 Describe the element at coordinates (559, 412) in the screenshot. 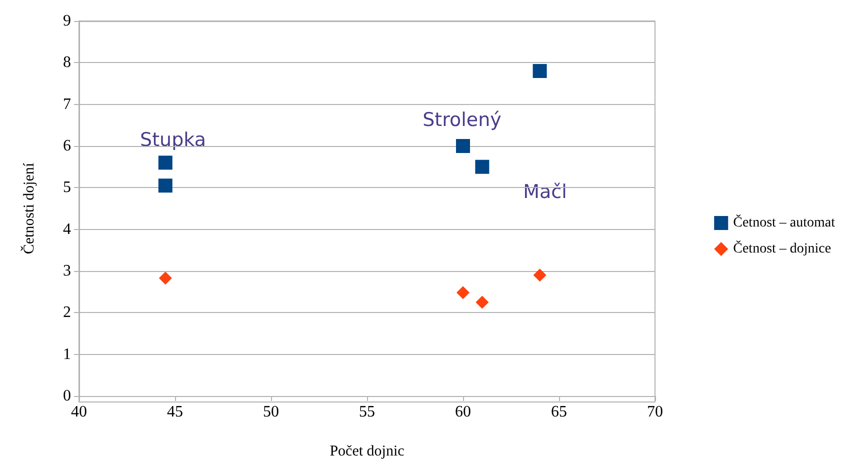

I see `x-tick-label: 65` at that location.